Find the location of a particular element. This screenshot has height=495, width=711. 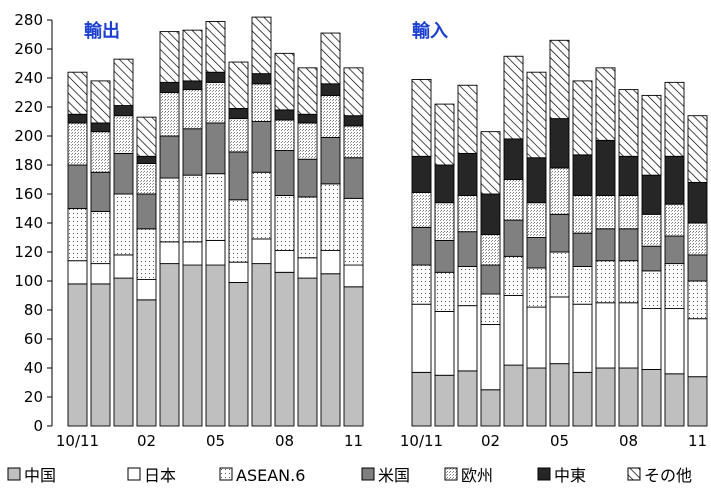

x-tick-label: 08 is located at coordinates (284, 441).